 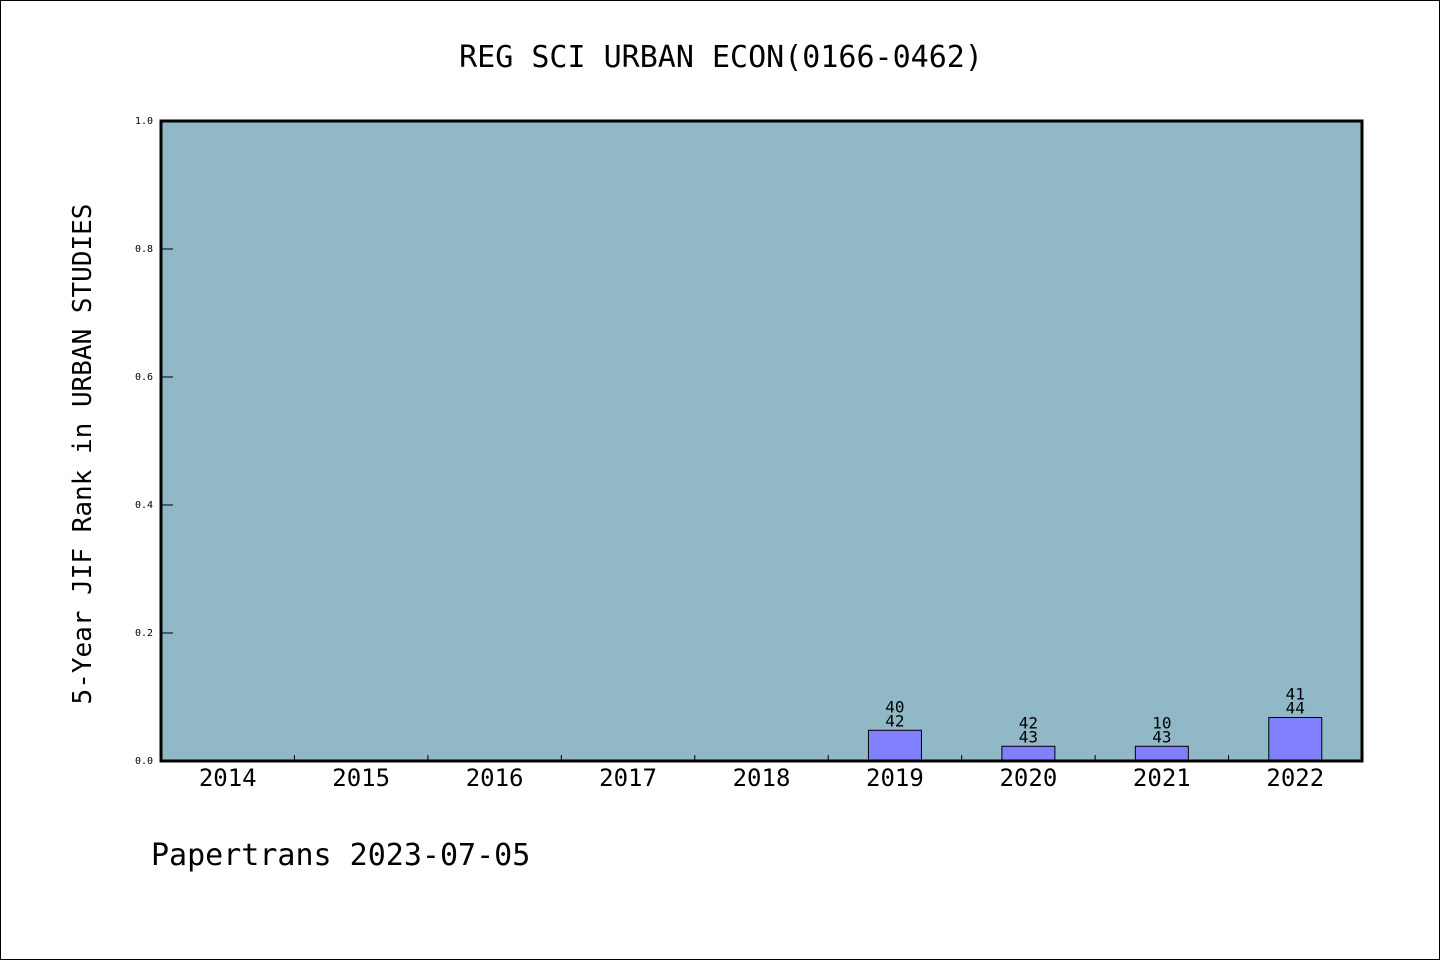 What do you see at coordinates (144, 761) in the screenshot?
I see `y-tick-label-0: 0.0` at bounding box center [144, 761].